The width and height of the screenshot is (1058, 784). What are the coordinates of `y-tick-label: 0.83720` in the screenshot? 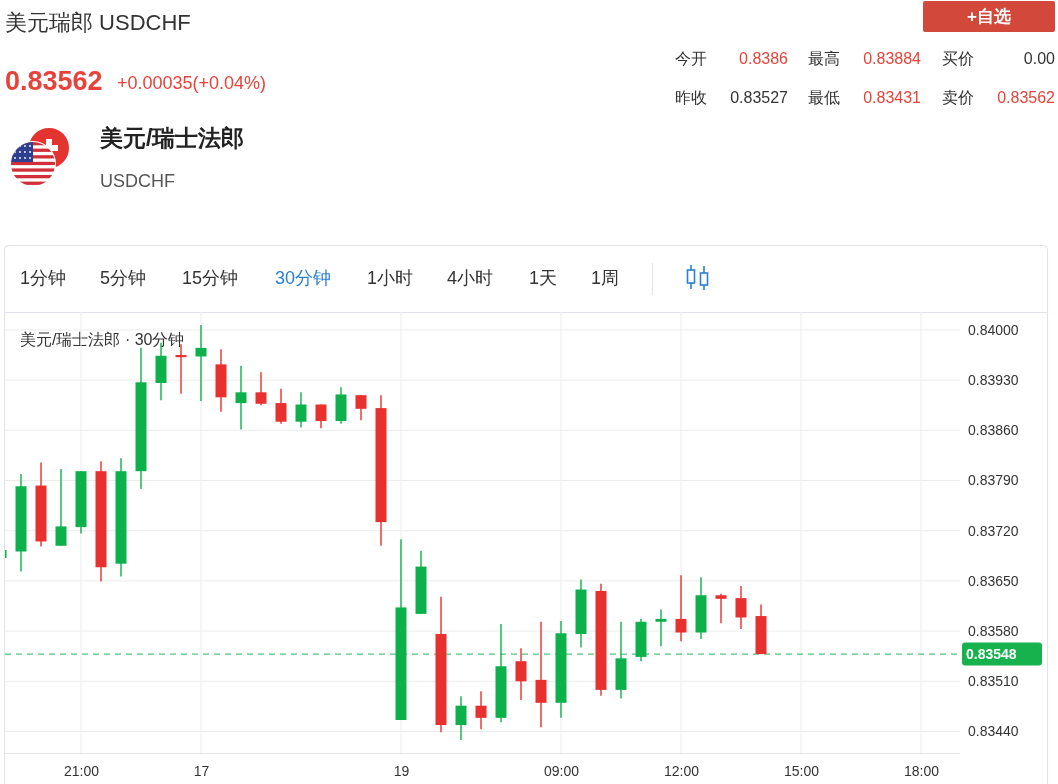 It's located at (993, 530).